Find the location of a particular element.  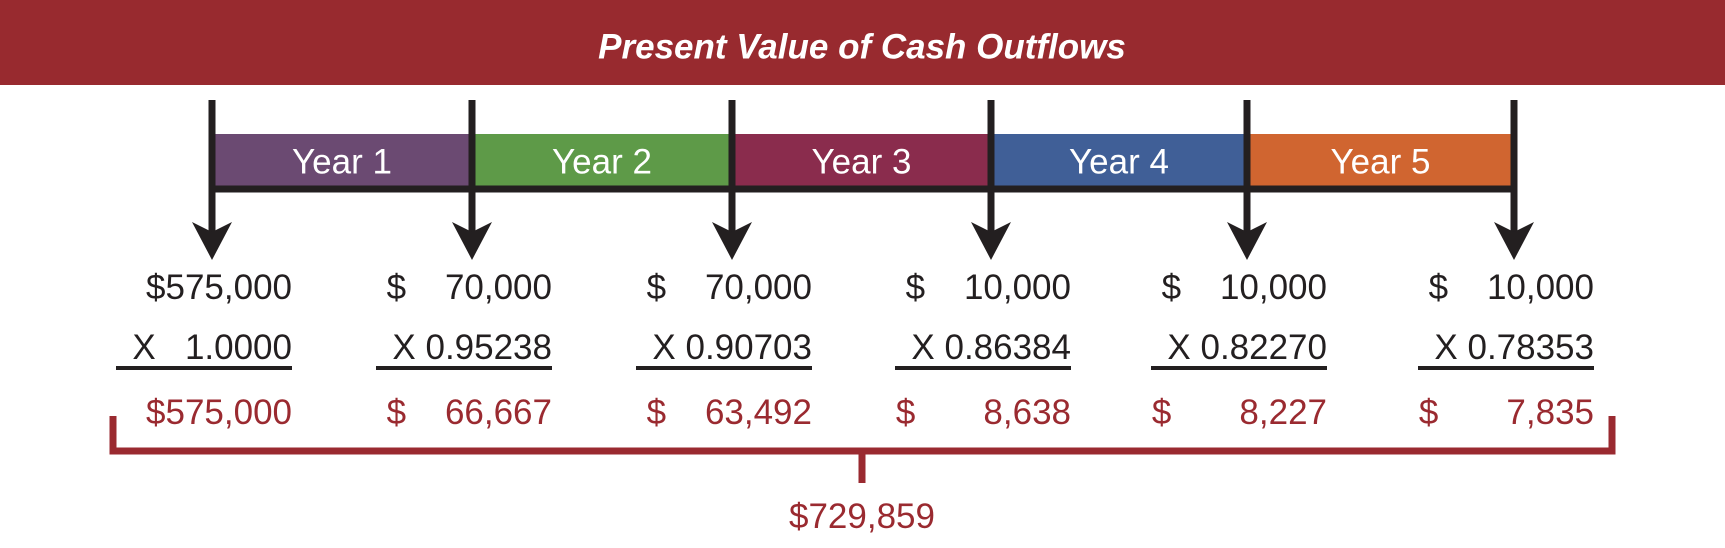

factor: X 0.95238 is located at coordinates (472, 347).